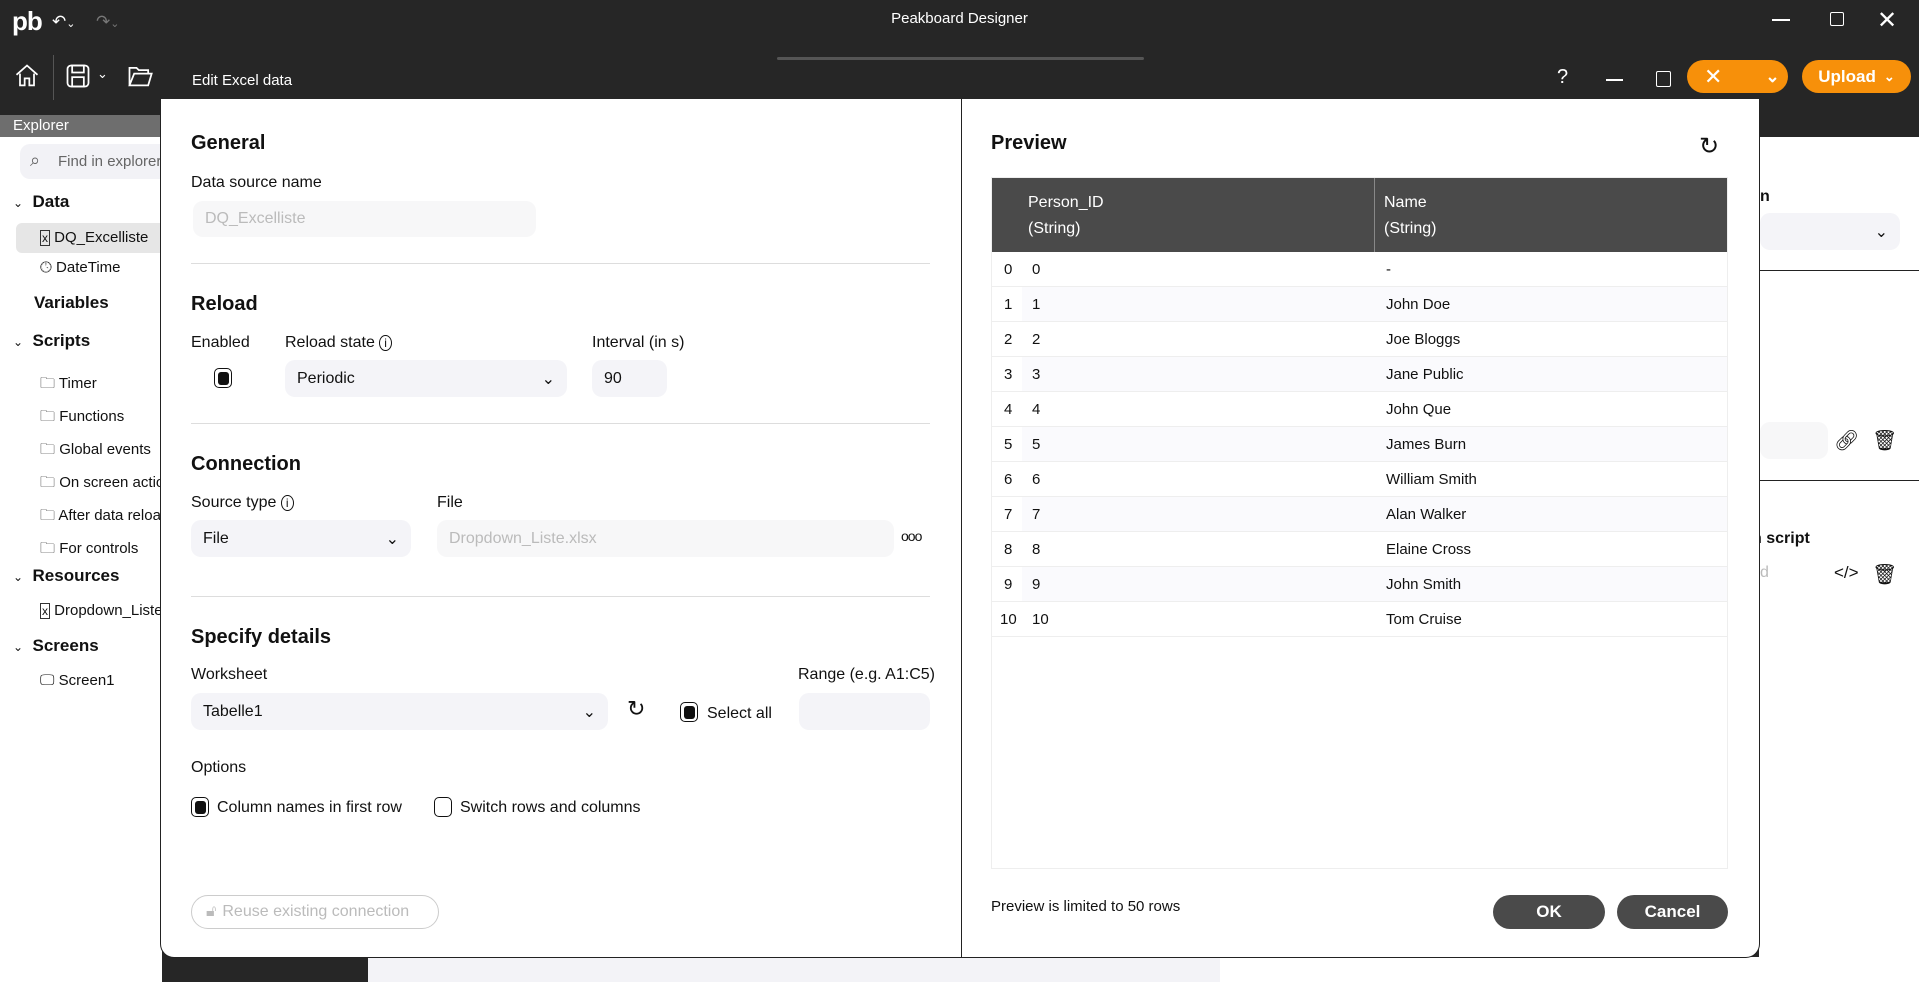  Describe the element at coordinates (78, 76) in the screenshot. I see `save-icon` at that location.